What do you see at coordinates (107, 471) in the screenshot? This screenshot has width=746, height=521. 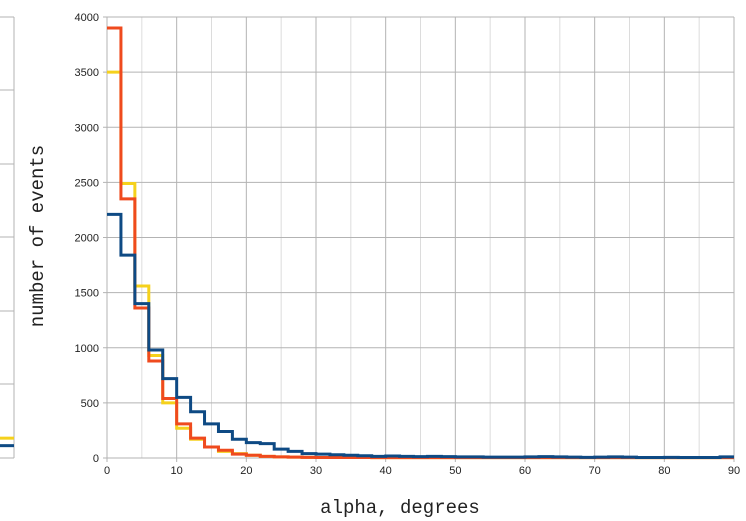 I see `x-tick-label-0: 0` at bounding box center [107, 471].